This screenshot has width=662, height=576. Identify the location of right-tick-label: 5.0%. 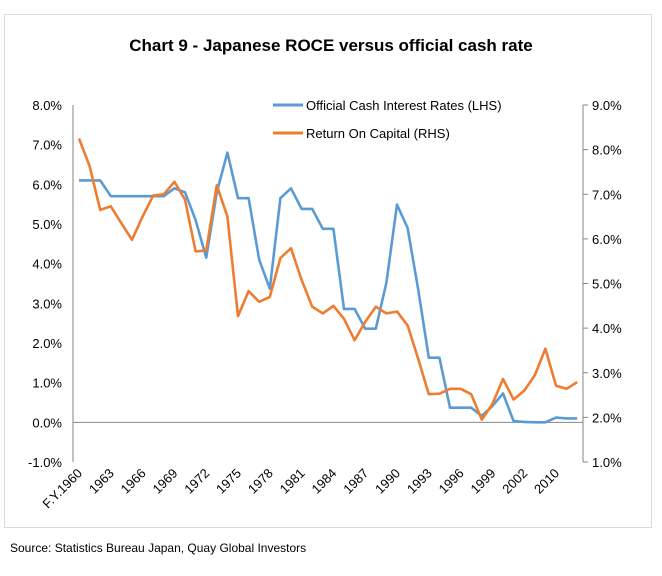
(607, 284).